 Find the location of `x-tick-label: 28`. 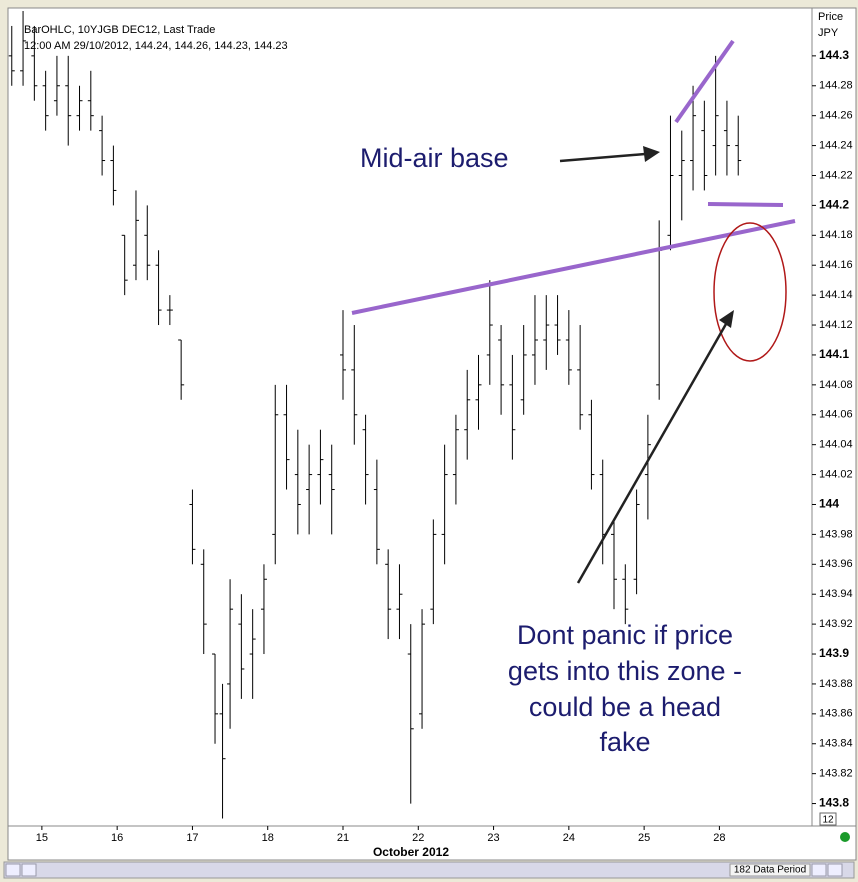

x-tick-label: 28 is located at coordinates (719, 838).